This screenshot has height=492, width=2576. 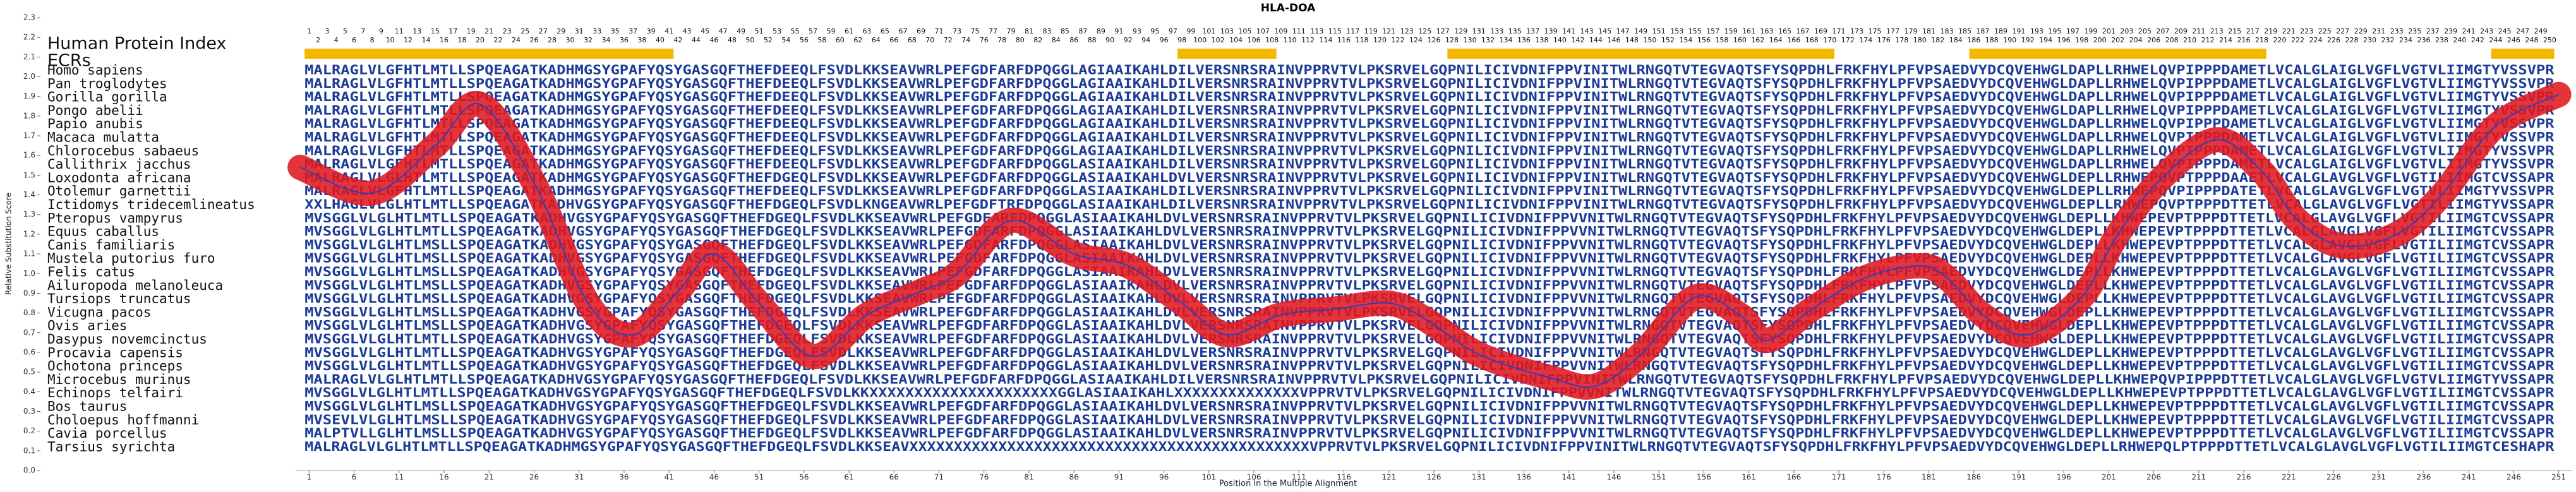 I want to click on position-label: 57, so click(x=813, y=31).